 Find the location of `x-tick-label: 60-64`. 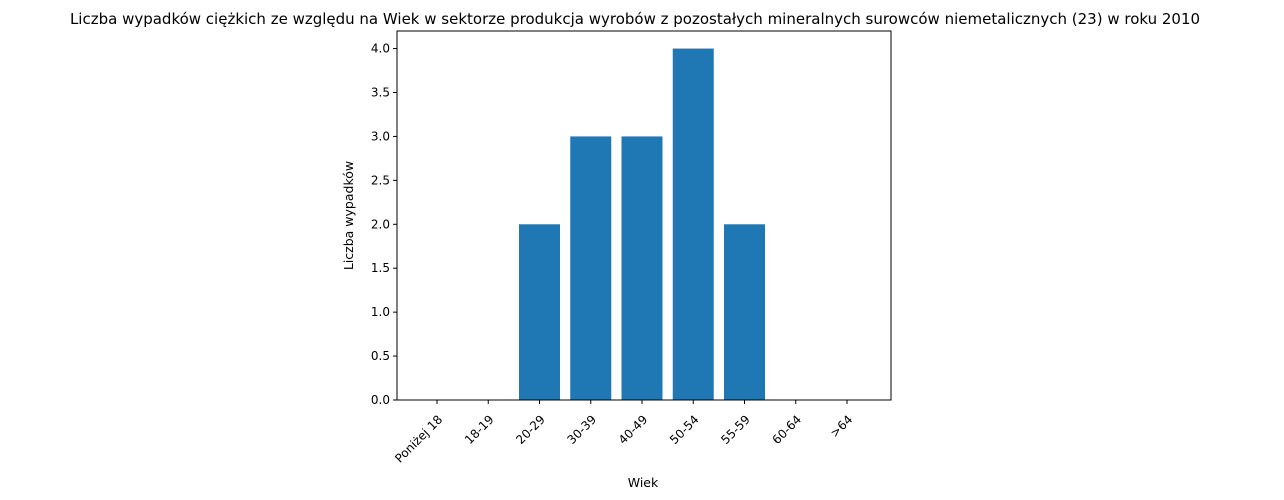

x-tick-label: 60-64 is located at coordinates (787, 429).